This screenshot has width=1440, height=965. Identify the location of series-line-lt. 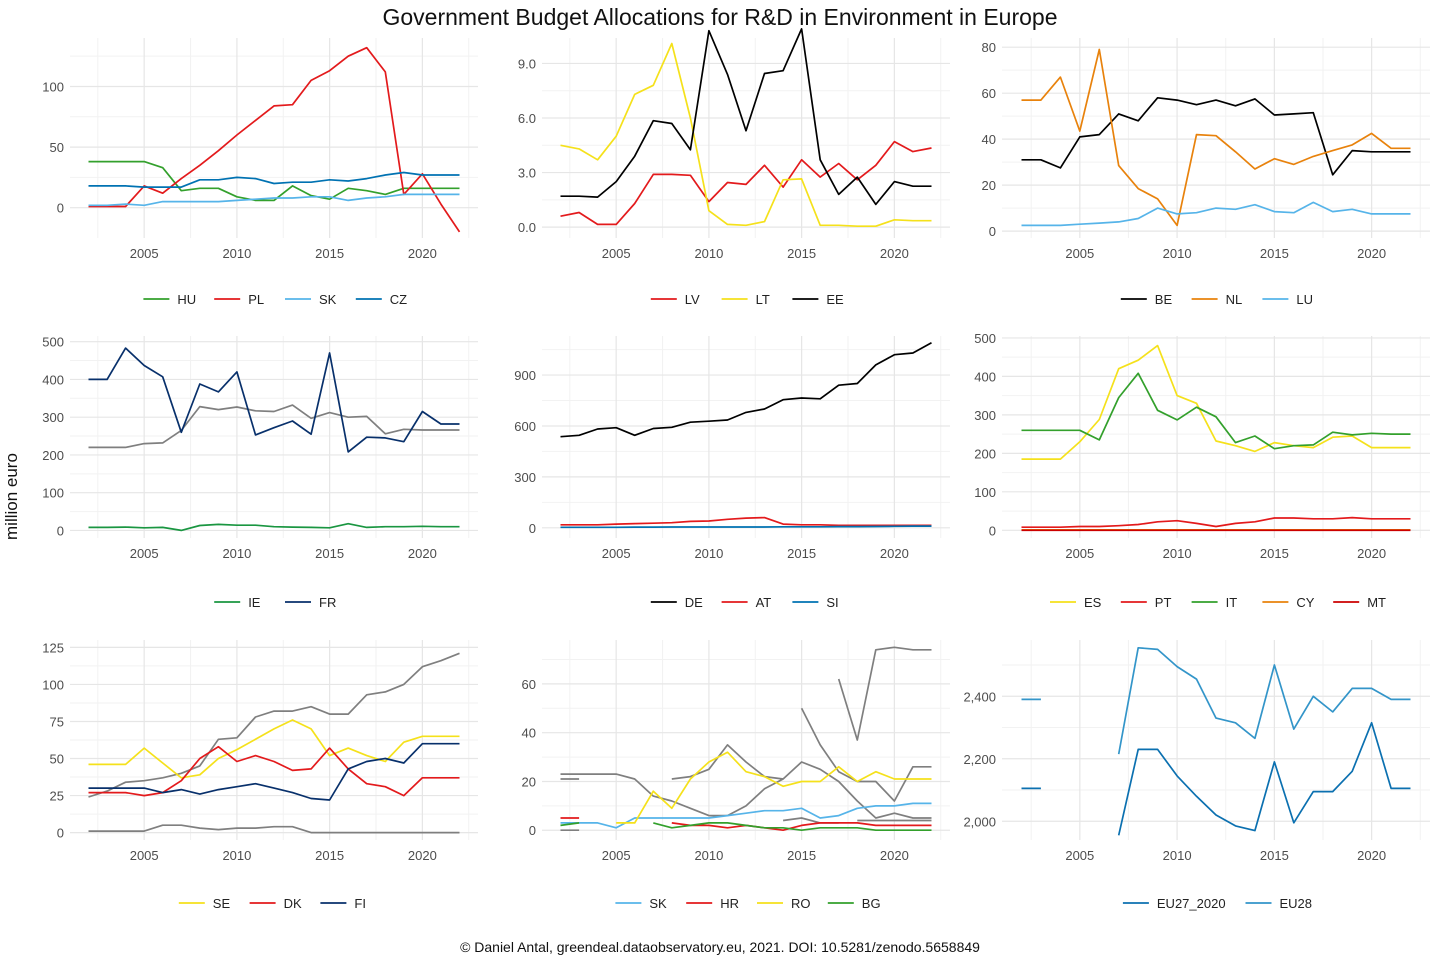
(746, 135).